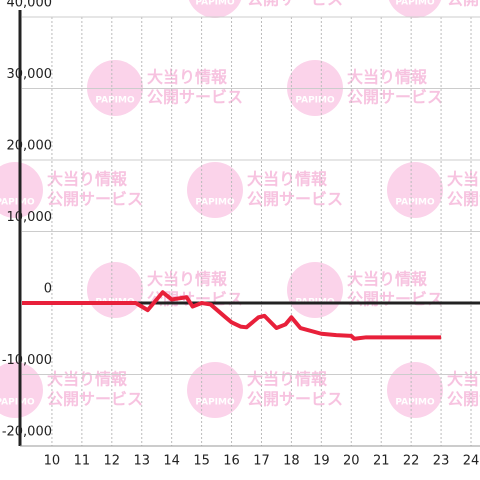 The image size is (480, 480). What do you see at coordinates (30, 5) in the screenshot?
I see `y-tick-label: 40,000` at bounding box center [30, 5].